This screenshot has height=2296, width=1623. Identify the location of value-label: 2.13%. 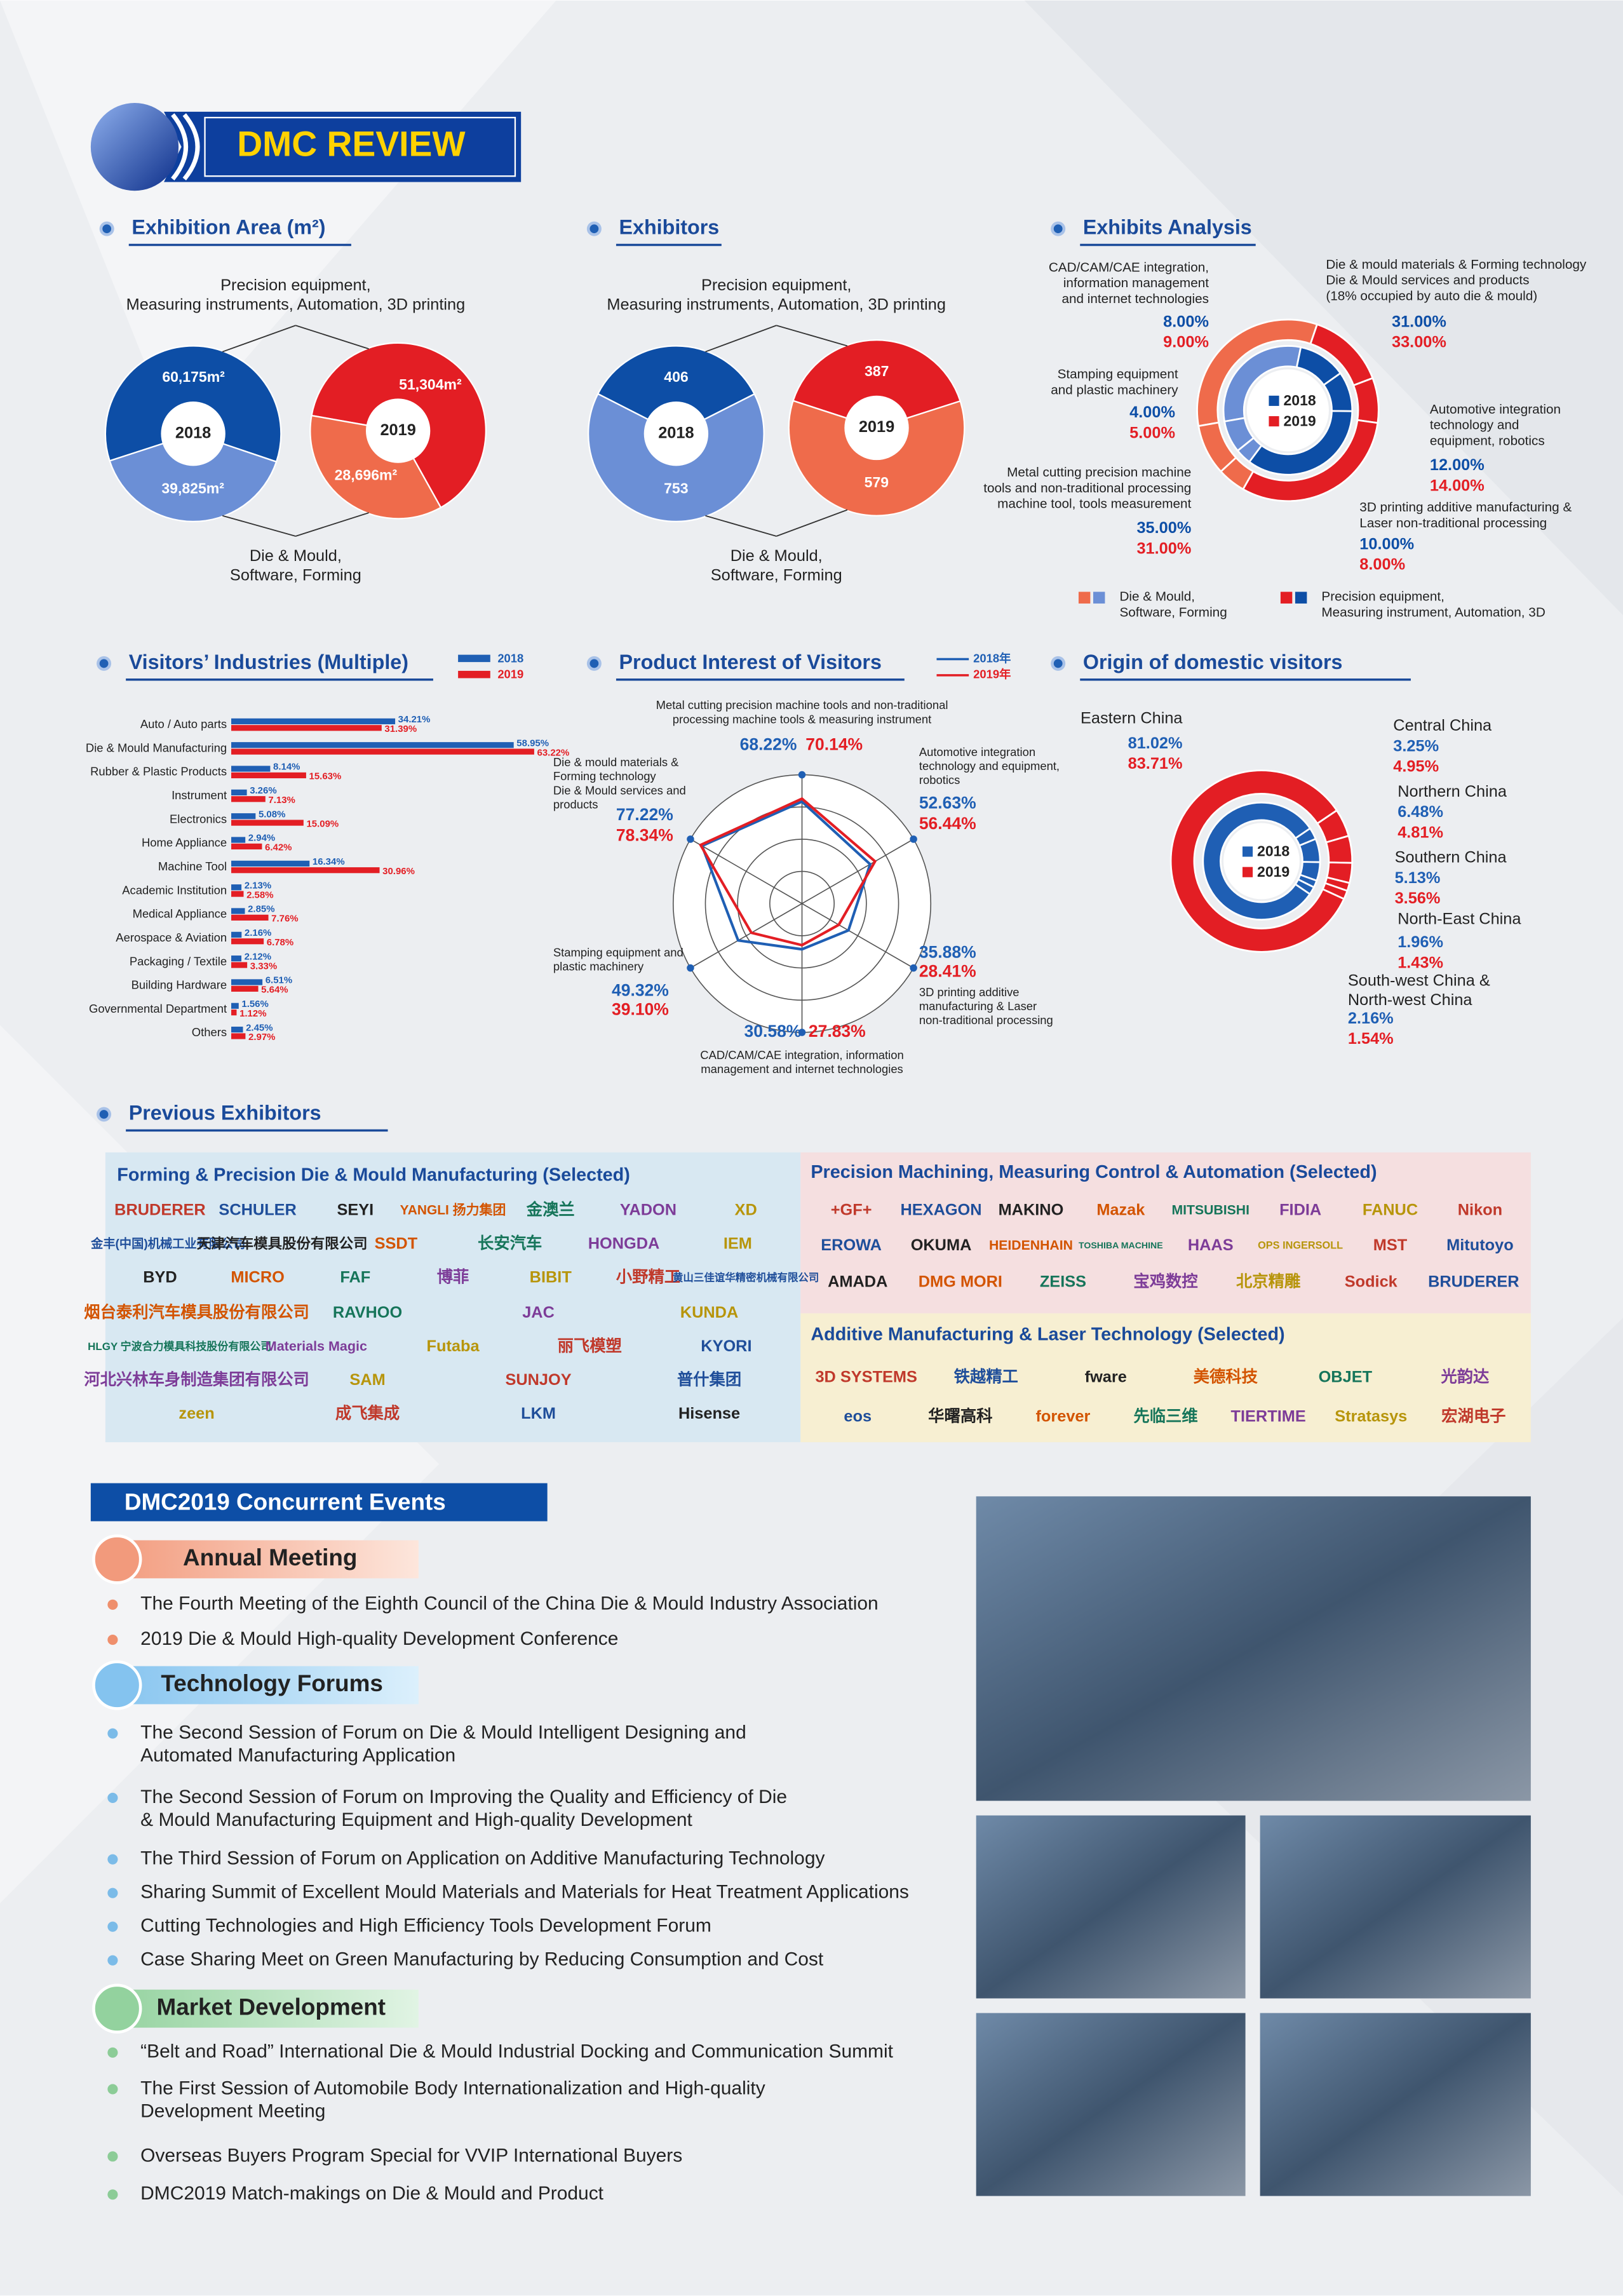
(258, 885).